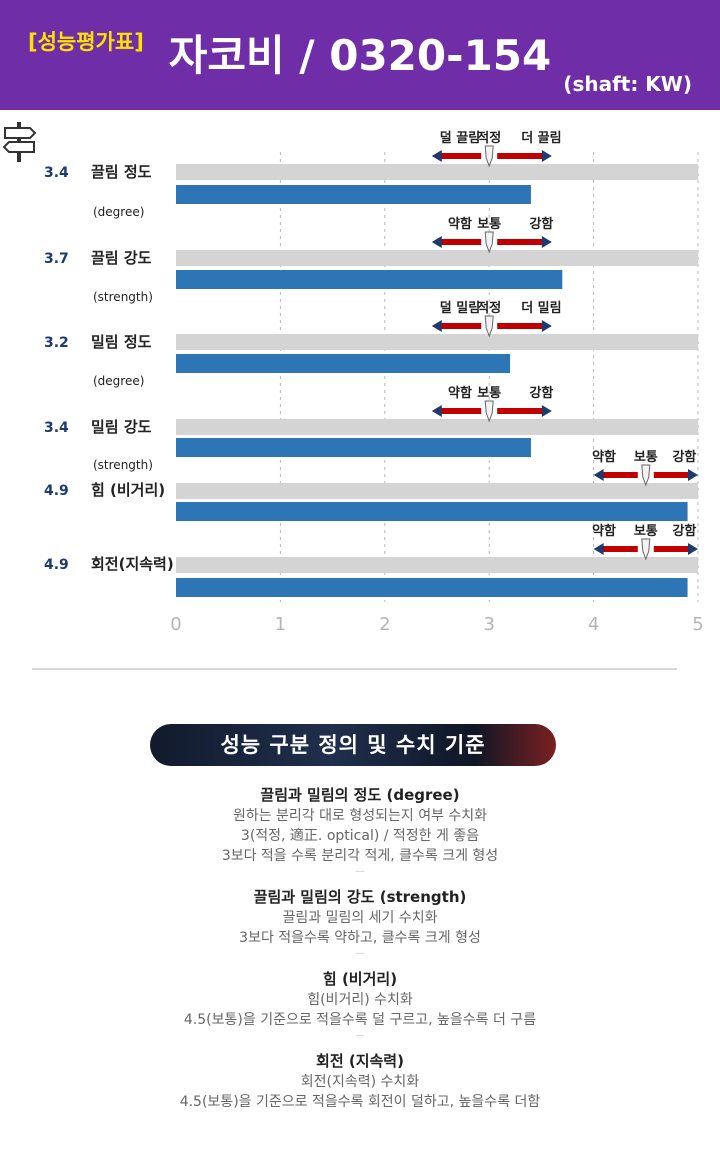 This screenshot has width=720, height=1168. Describe the element at coordinates (360, 1000) in the screenshot. I see `definition-line: 힘(비거리) 수치화` at that location.